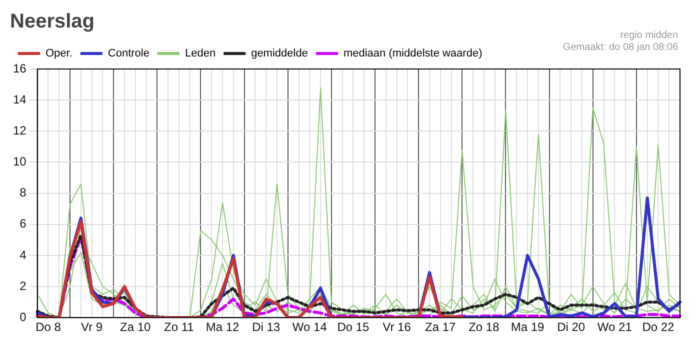 This screenshot has width=700, height=346. I want to click on x-tick-label: Zo 18, so click(484, 327).